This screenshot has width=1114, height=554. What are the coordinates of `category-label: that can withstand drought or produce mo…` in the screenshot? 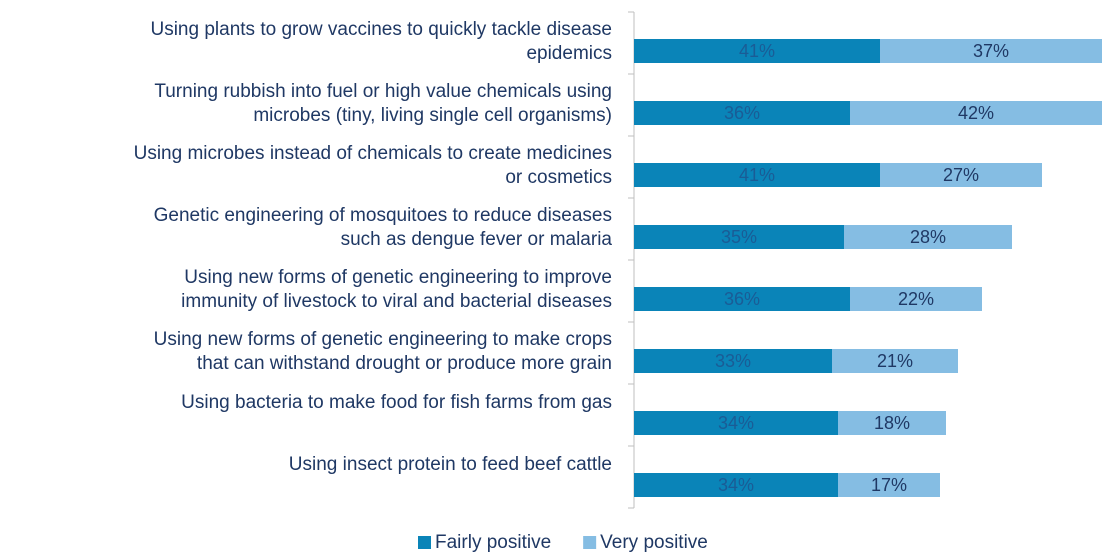 It's located at (404, 363).